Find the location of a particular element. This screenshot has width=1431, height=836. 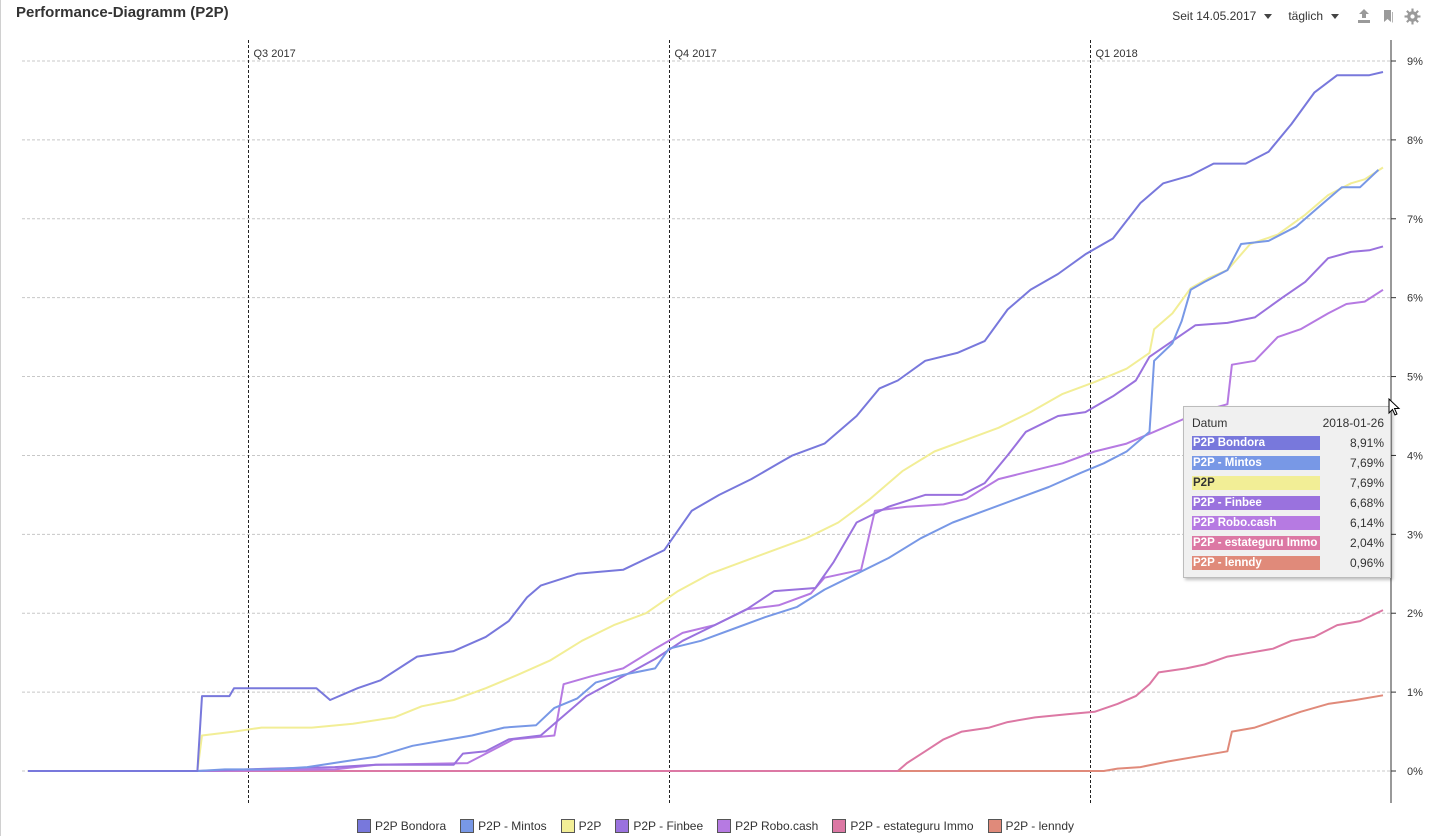

tooltip-series-label: P2P is located at coordinates (1256, 483).